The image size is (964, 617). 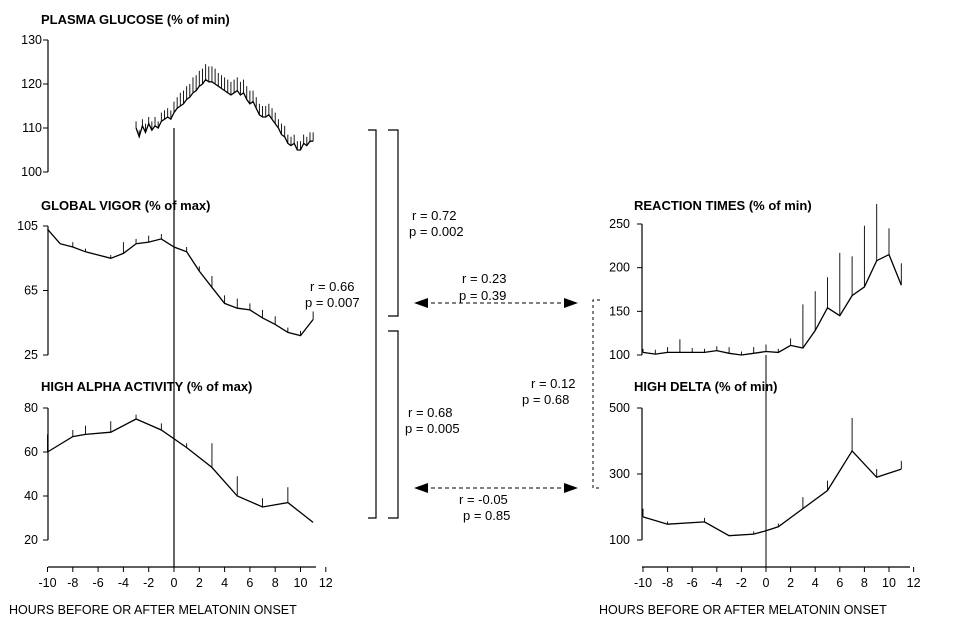 I want to click on correlation-arrows, so click(x=507, y=395).